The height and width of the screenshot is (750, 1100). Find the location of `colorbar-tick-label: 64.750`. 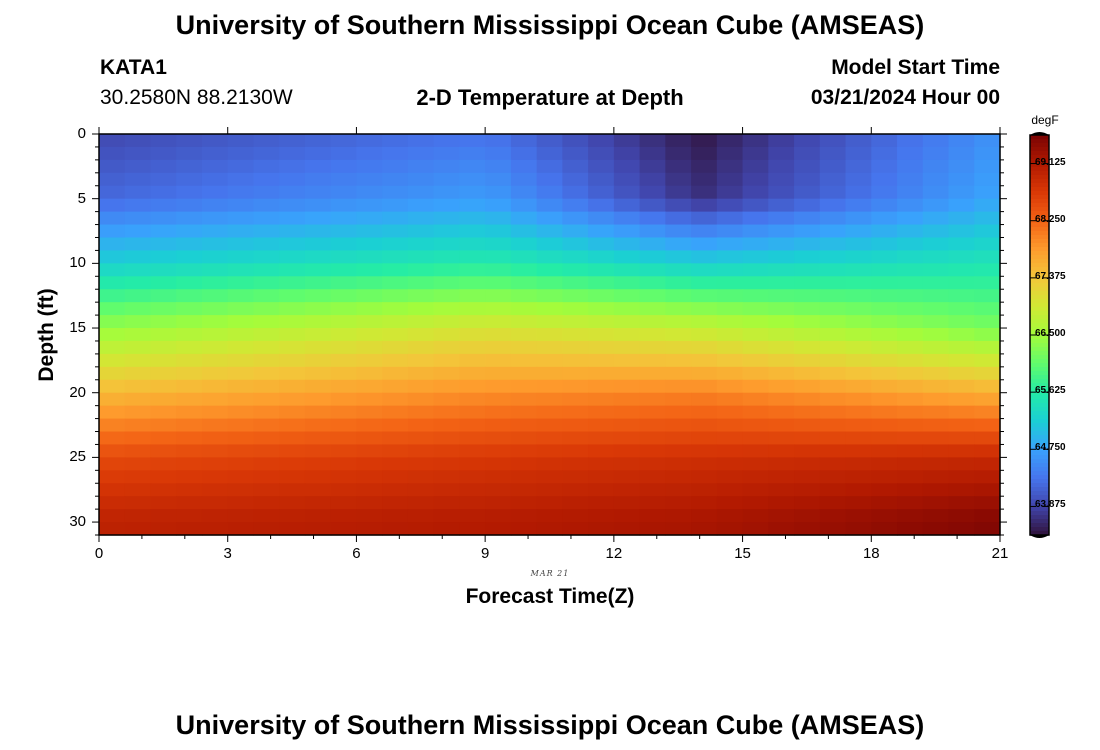

colorbar-tick-label: 64.750 is located at coordinates (1050, 448).